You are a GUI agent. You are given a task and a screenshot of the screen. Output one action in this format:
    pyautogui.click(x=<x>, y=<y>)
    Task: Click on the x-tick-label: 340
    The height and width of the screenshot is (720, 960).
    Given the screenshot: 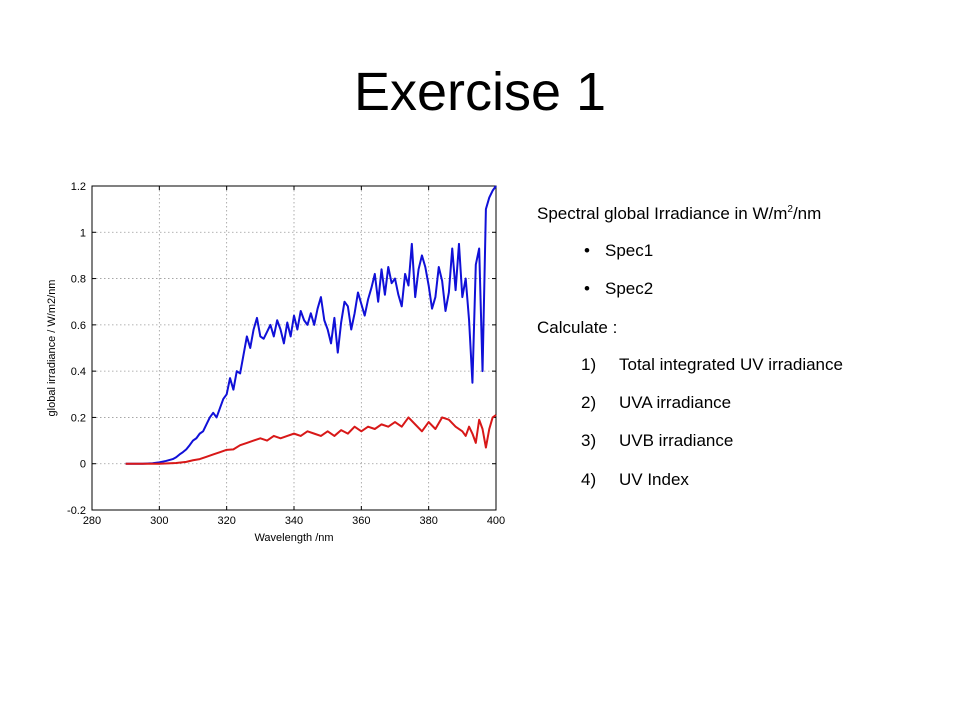 What is the action you would take?
    pyautogui.click(x=294, y=521)
    